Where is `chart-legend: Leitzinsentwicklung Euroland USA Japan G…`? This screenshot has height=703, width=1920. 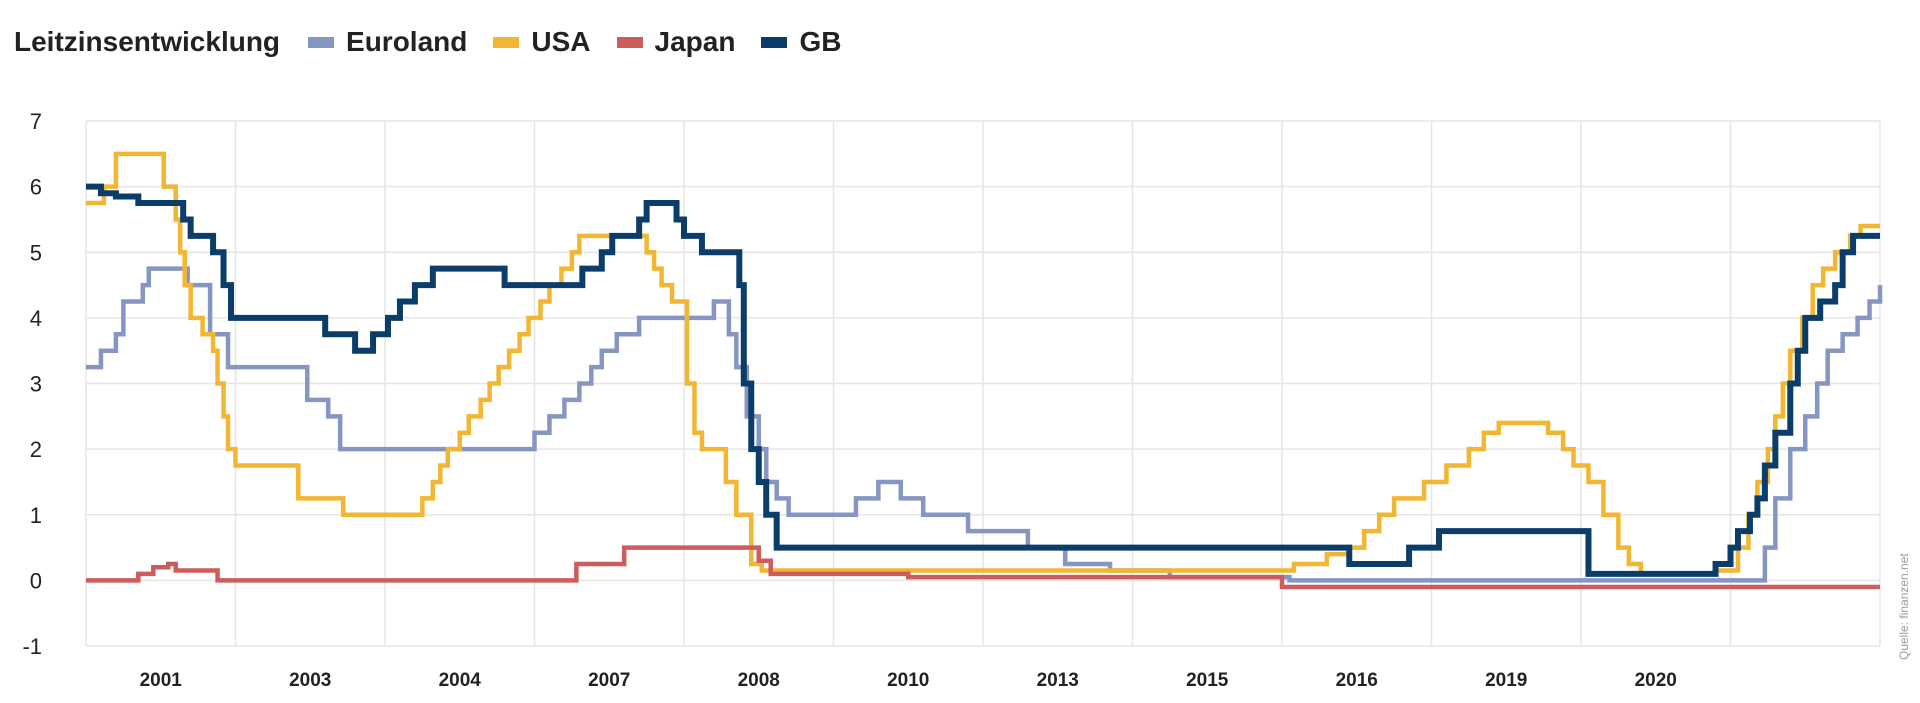 chart-legend: Leitzinsentwicklung Euroland USA Japan G… is located at coordinates (440, 42).